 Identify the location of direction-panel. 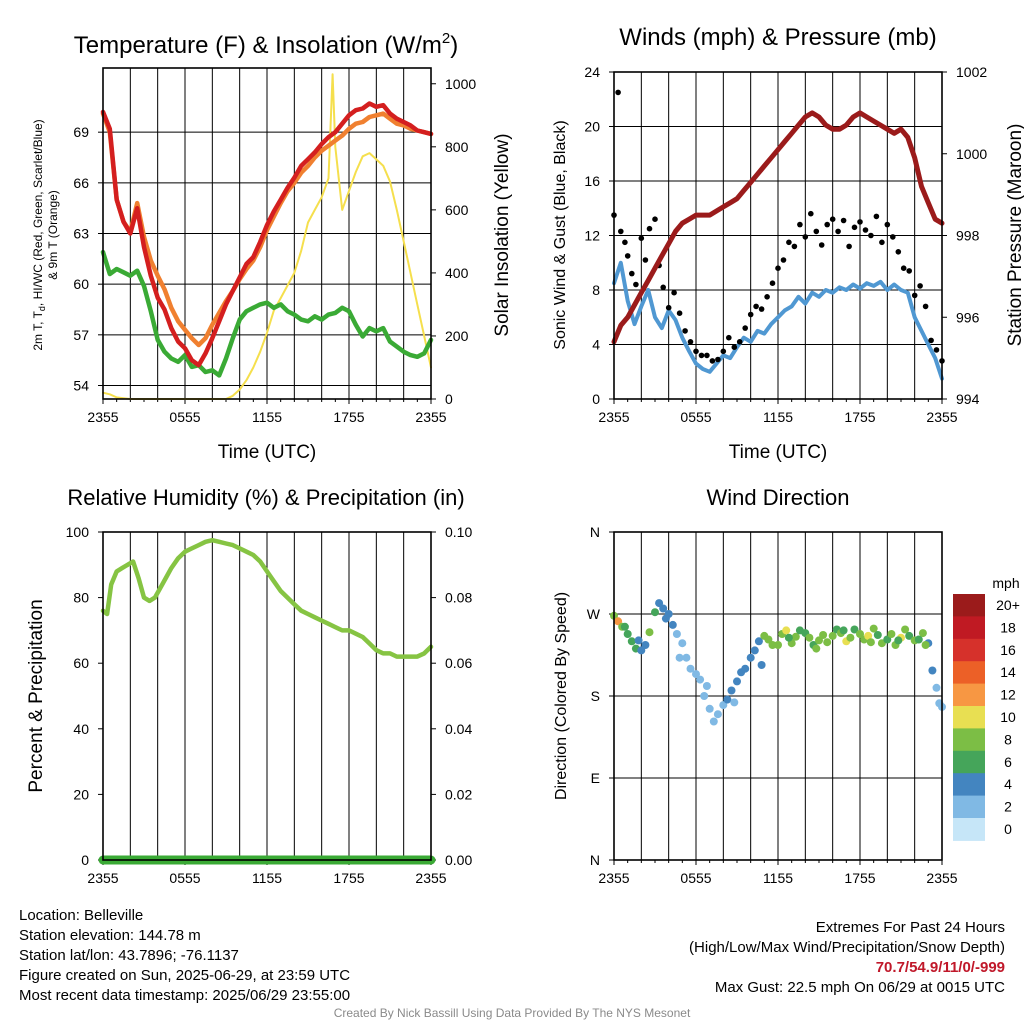
(778, 698).